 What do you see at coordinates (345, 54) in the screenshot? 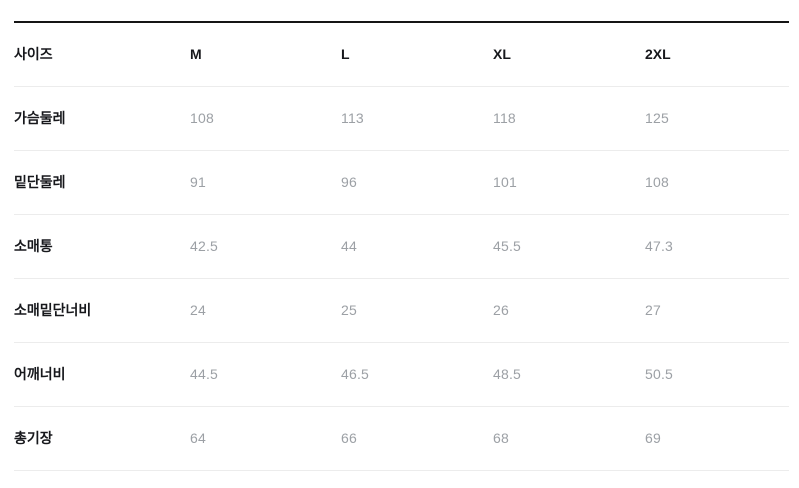
I see `column-header-l: L` at bounding box center [345, 54].